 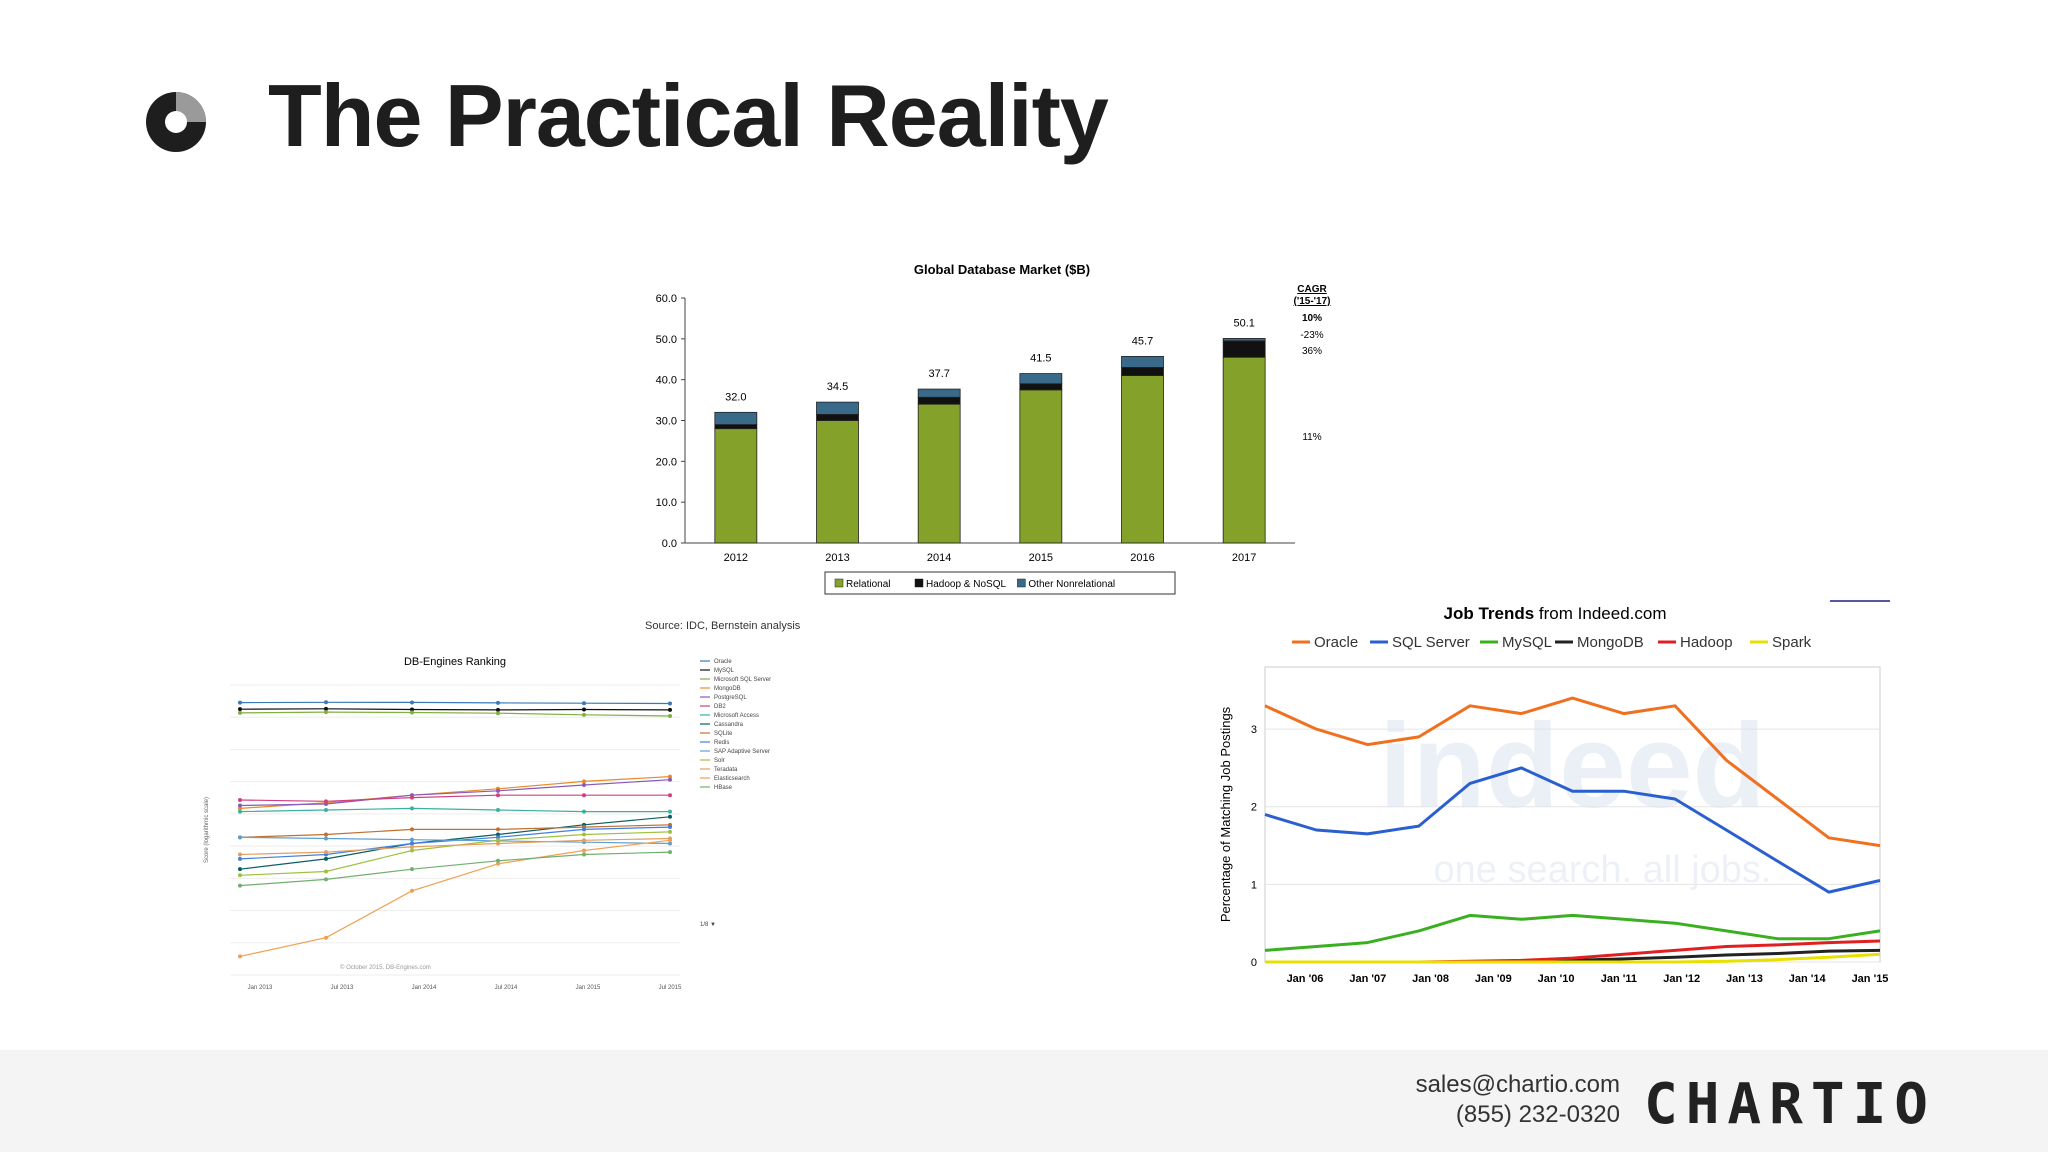 I want to click on contact-phone: (855) 232-0320, so click(x=1537, y=1114).